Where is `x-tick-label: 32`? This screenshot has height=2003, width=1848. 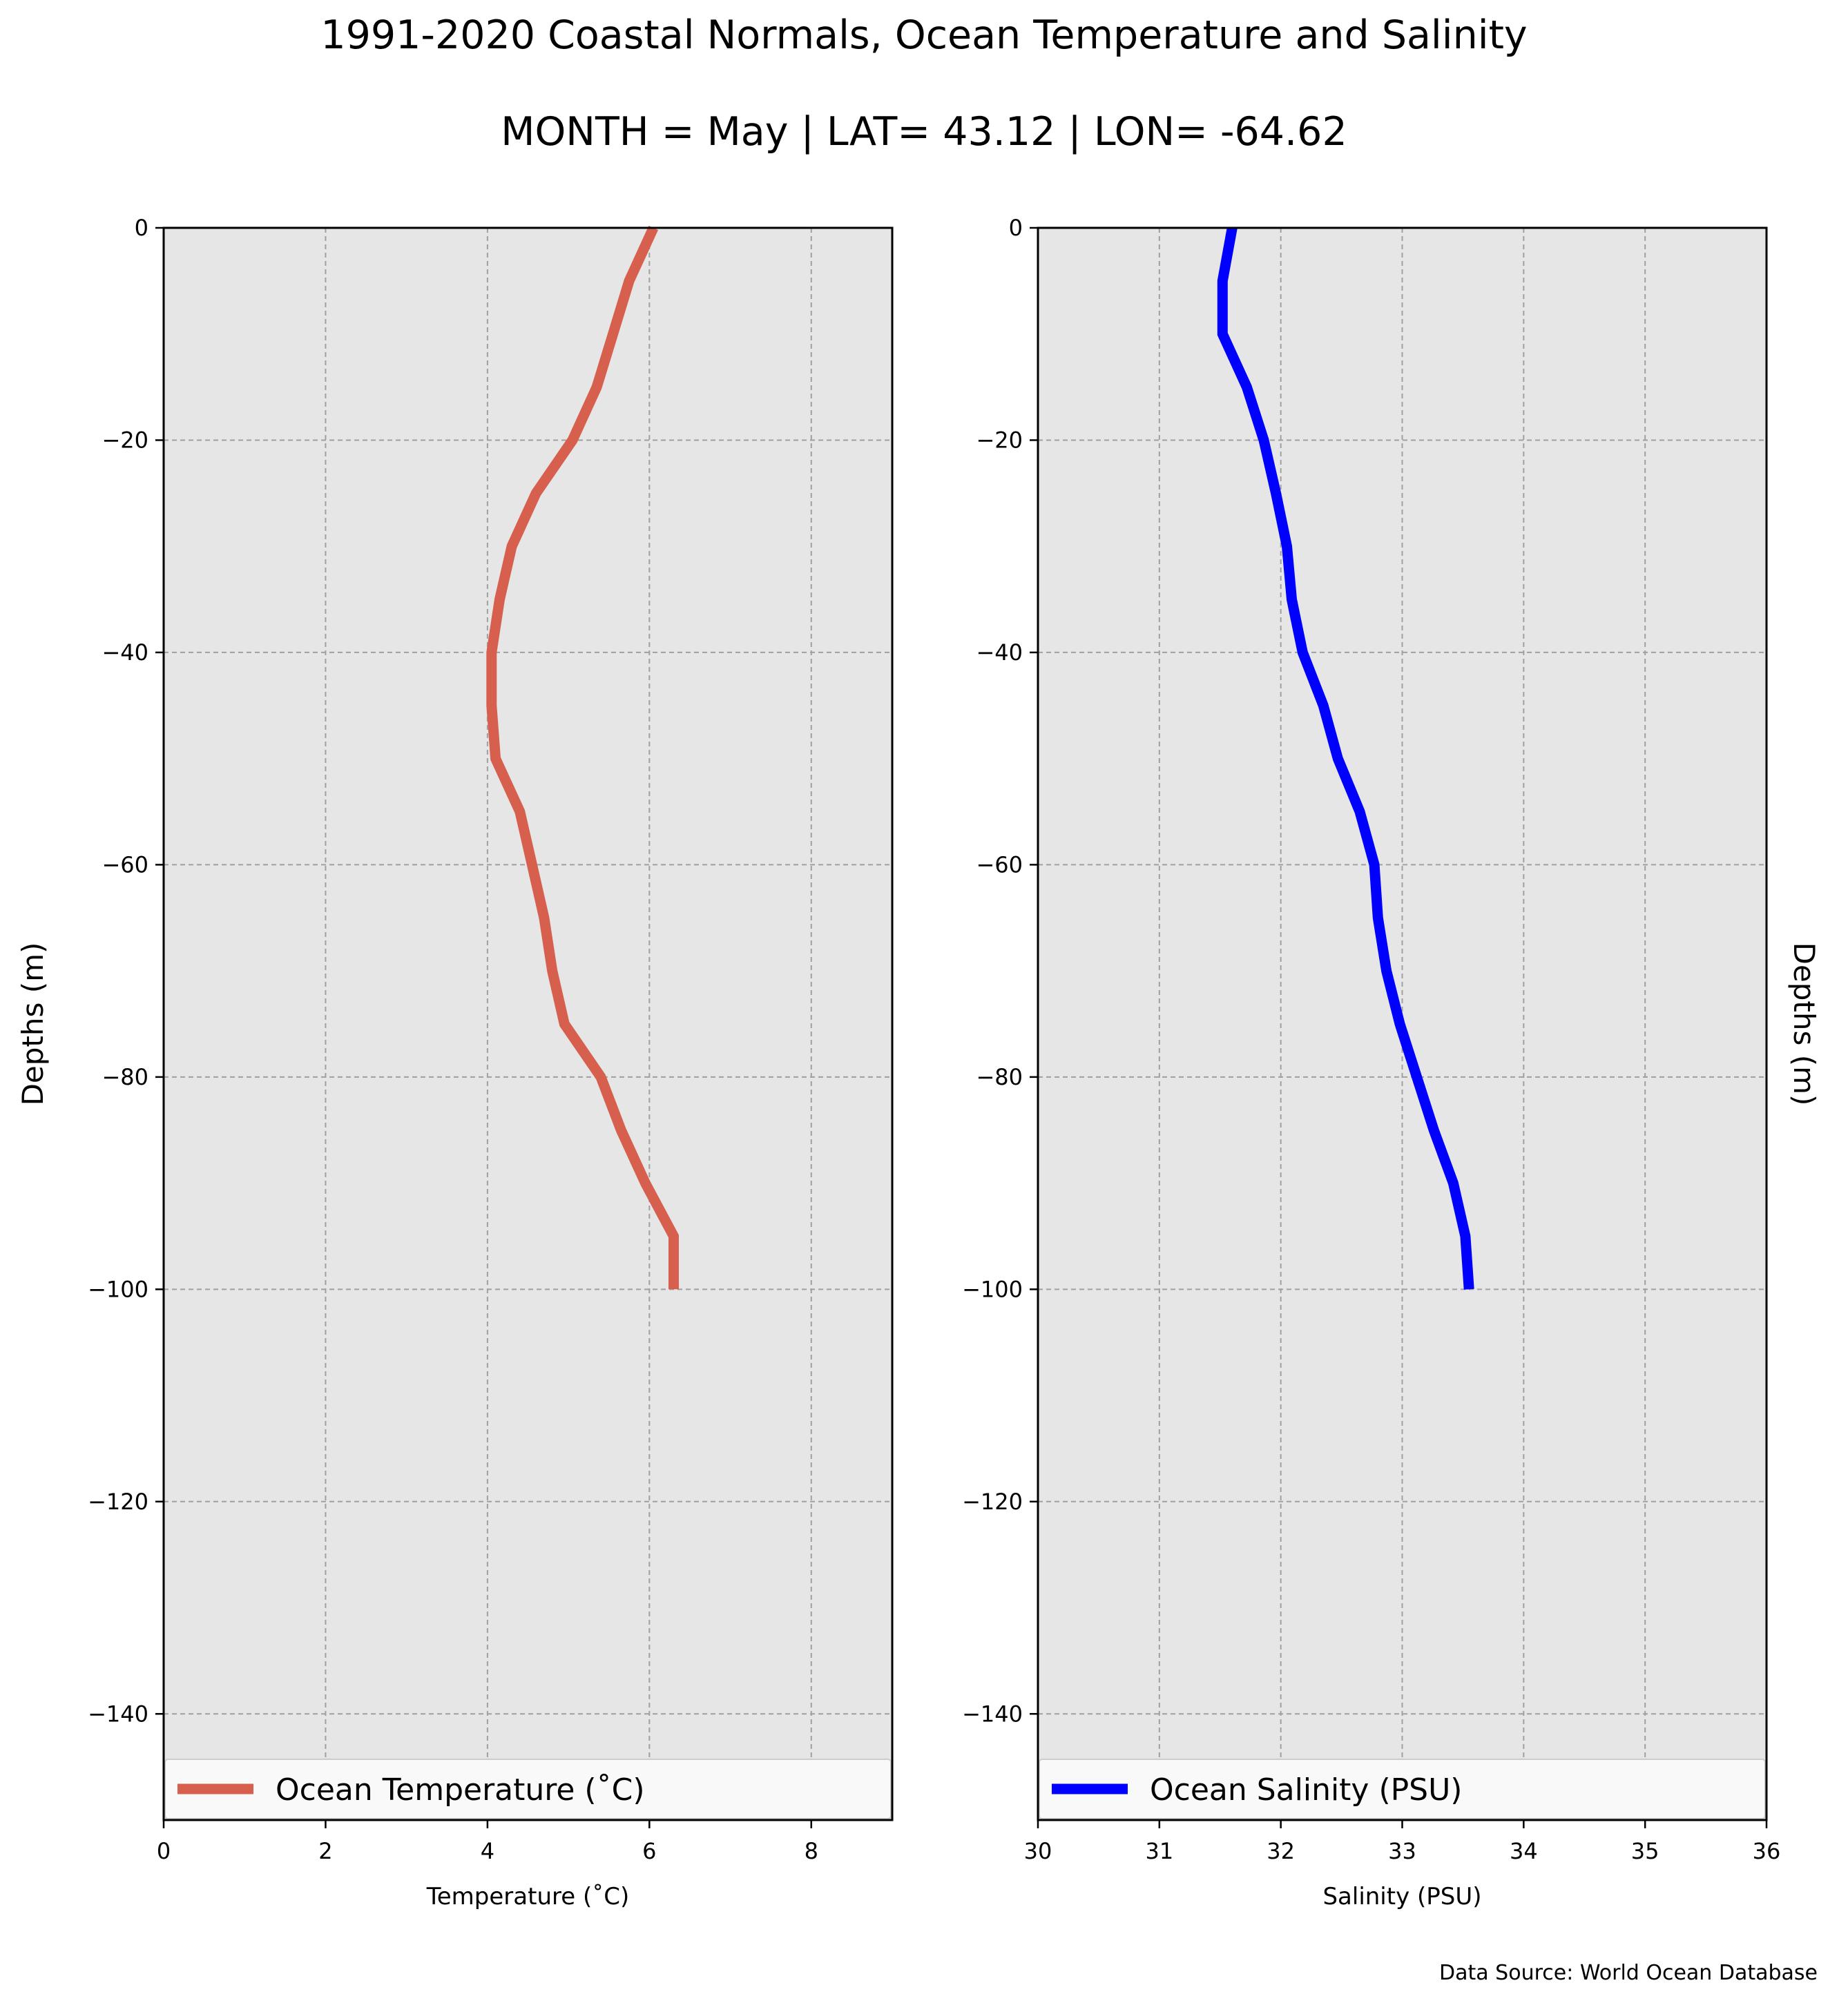
x-tick-label: 32 is located at coordinates (1281, 1851).